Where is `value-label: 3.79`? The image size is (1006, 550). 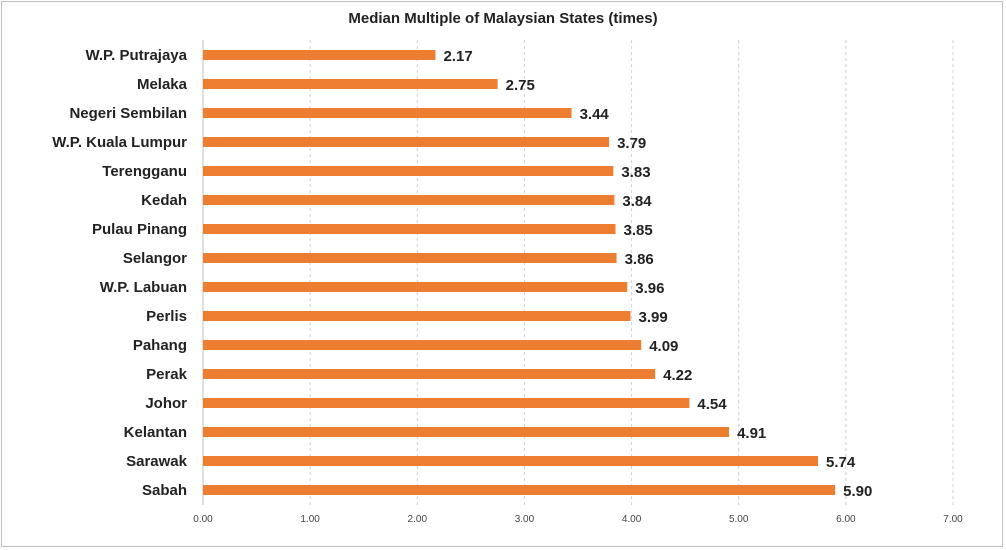 value-label: 3.79 is located at coordinates (631, 143).